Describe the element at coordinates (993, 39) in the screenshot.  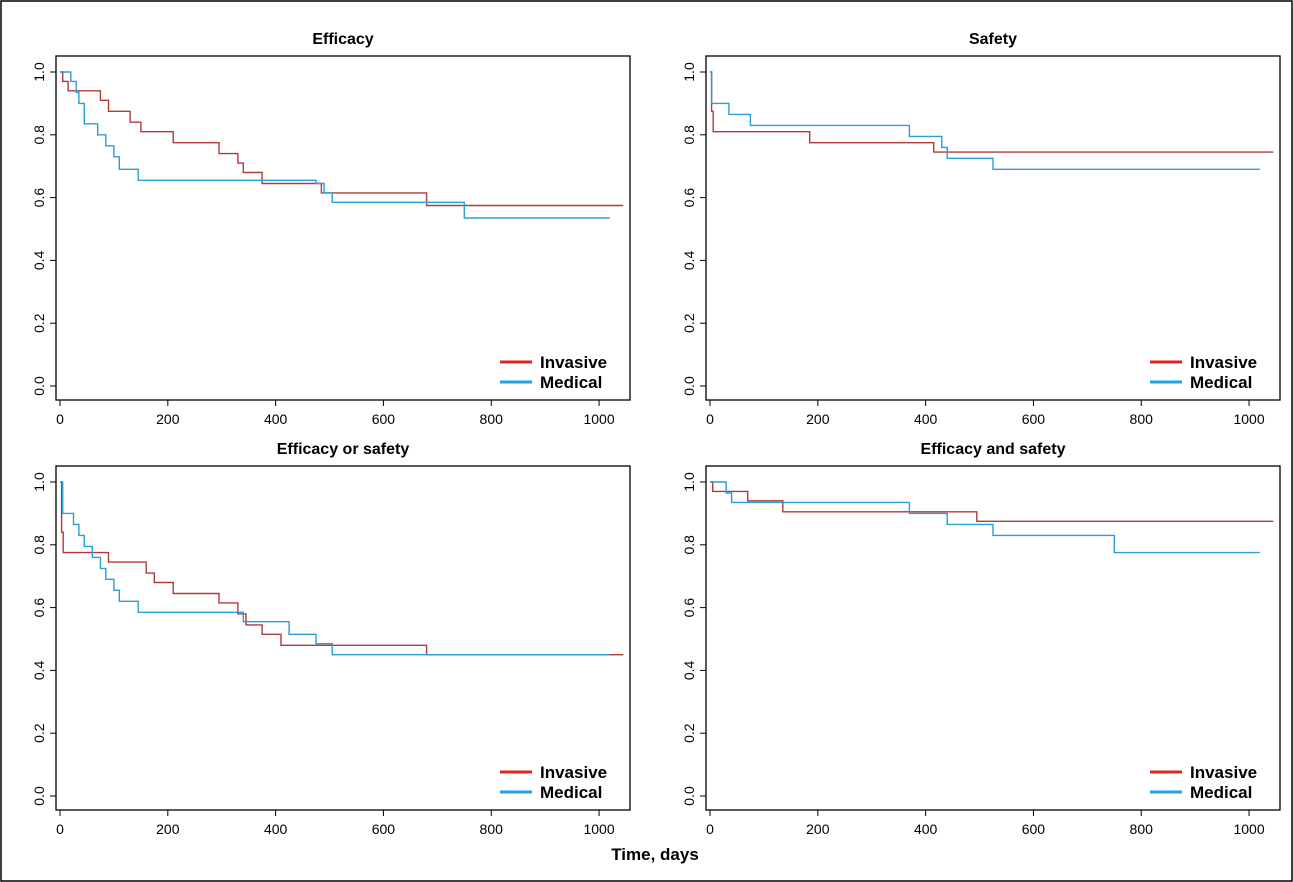
I see `chart-title: Safety` at that location.